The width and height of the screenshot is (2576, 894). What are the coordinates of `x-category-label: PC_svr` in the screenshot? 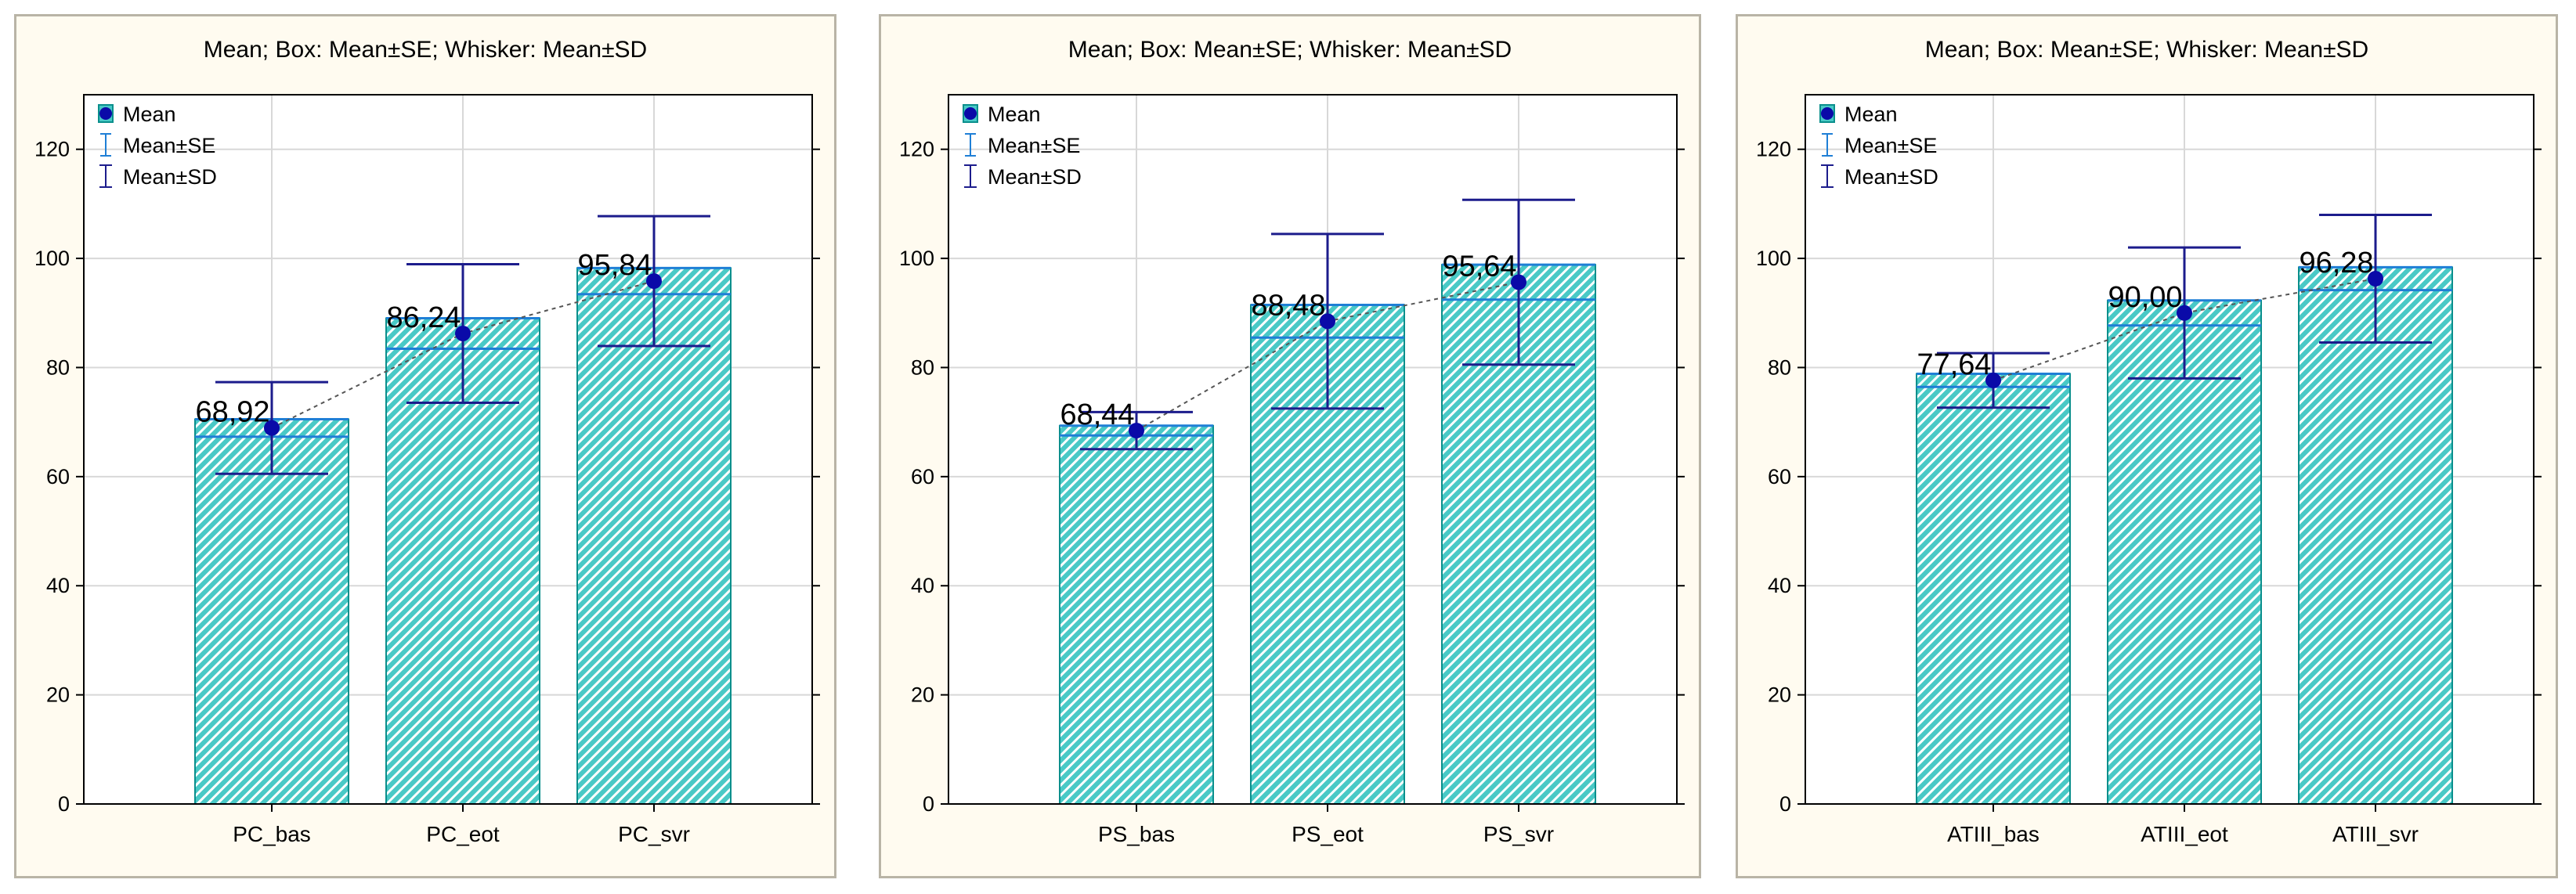 It's located at (654, 834).